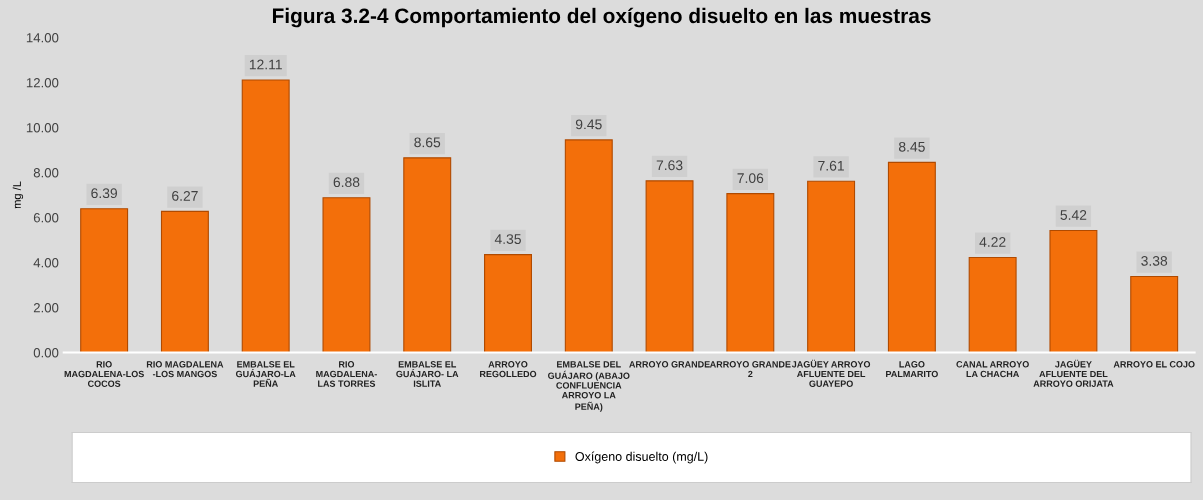  I want to click on y-tick-label: 8.00, so click(46, 173).